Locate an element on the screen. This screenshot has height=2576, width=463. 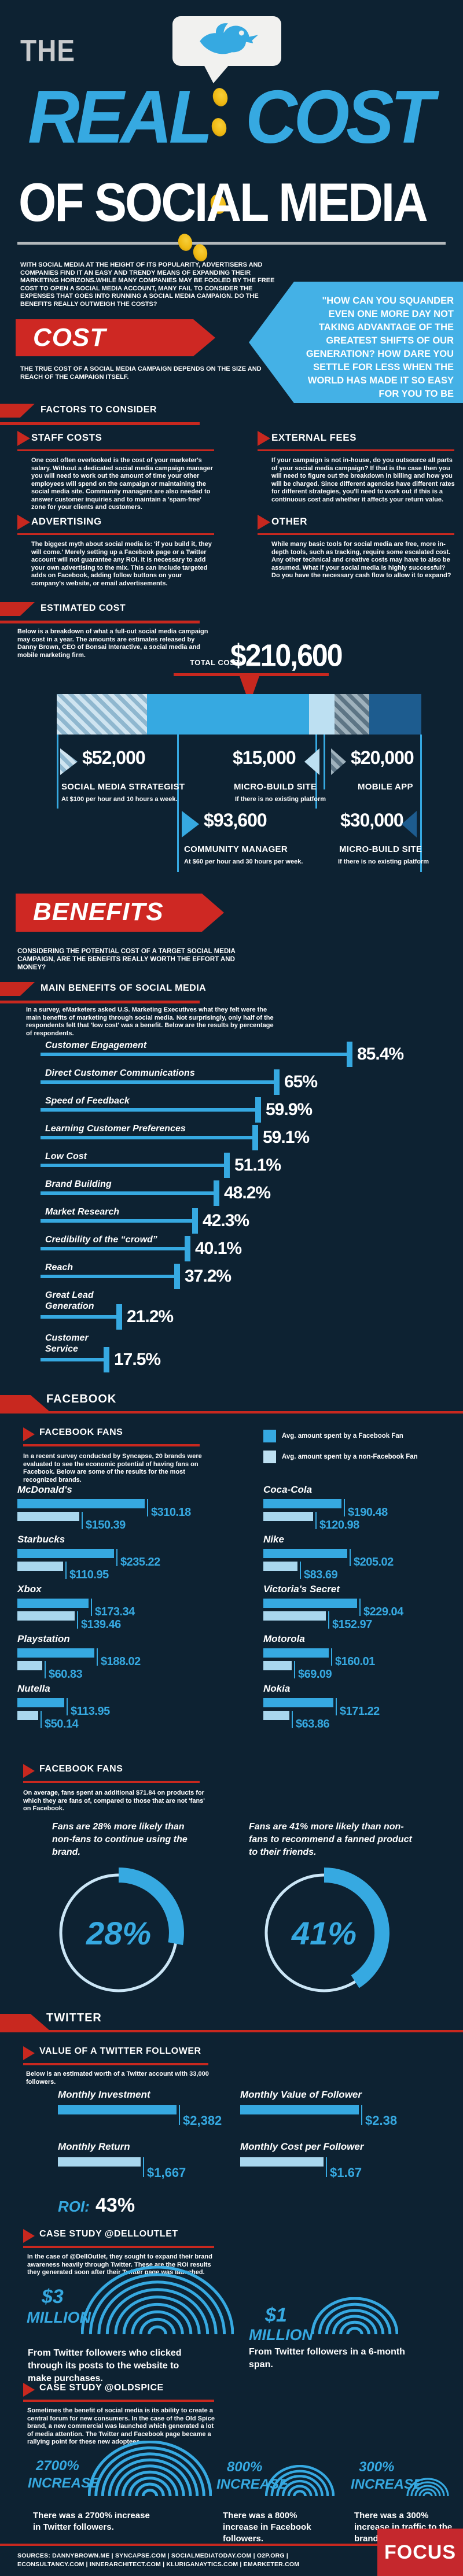
donut-chart-41: 41% is located at coordinates (326, 1930).